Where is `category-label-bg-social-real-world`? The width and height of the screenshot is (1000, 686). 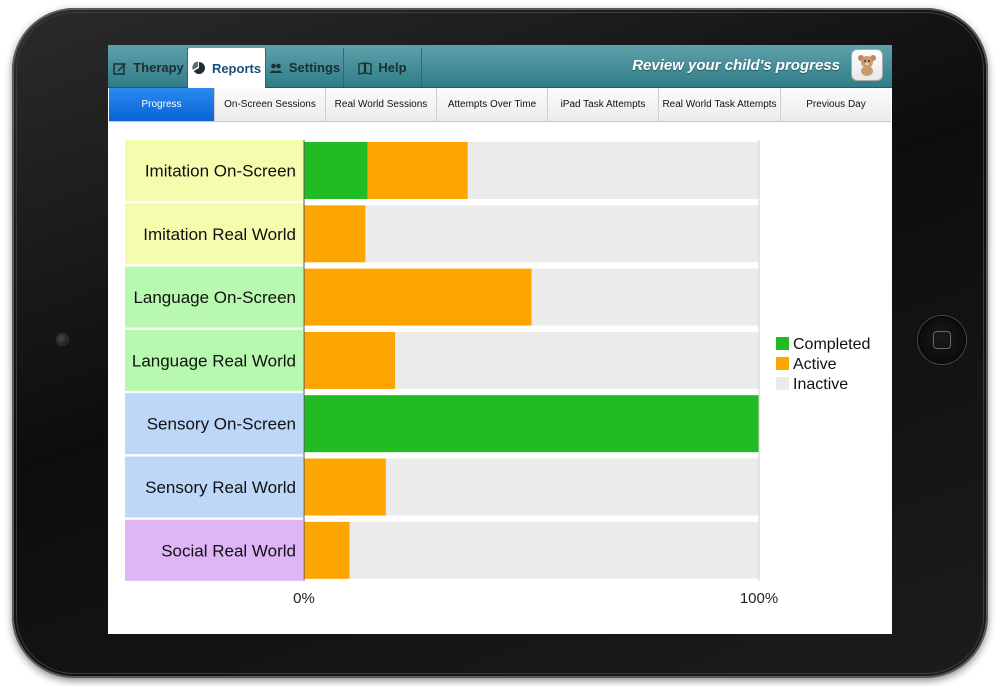
category-label-bg-social-real-world is located at coordinates (214, 550).